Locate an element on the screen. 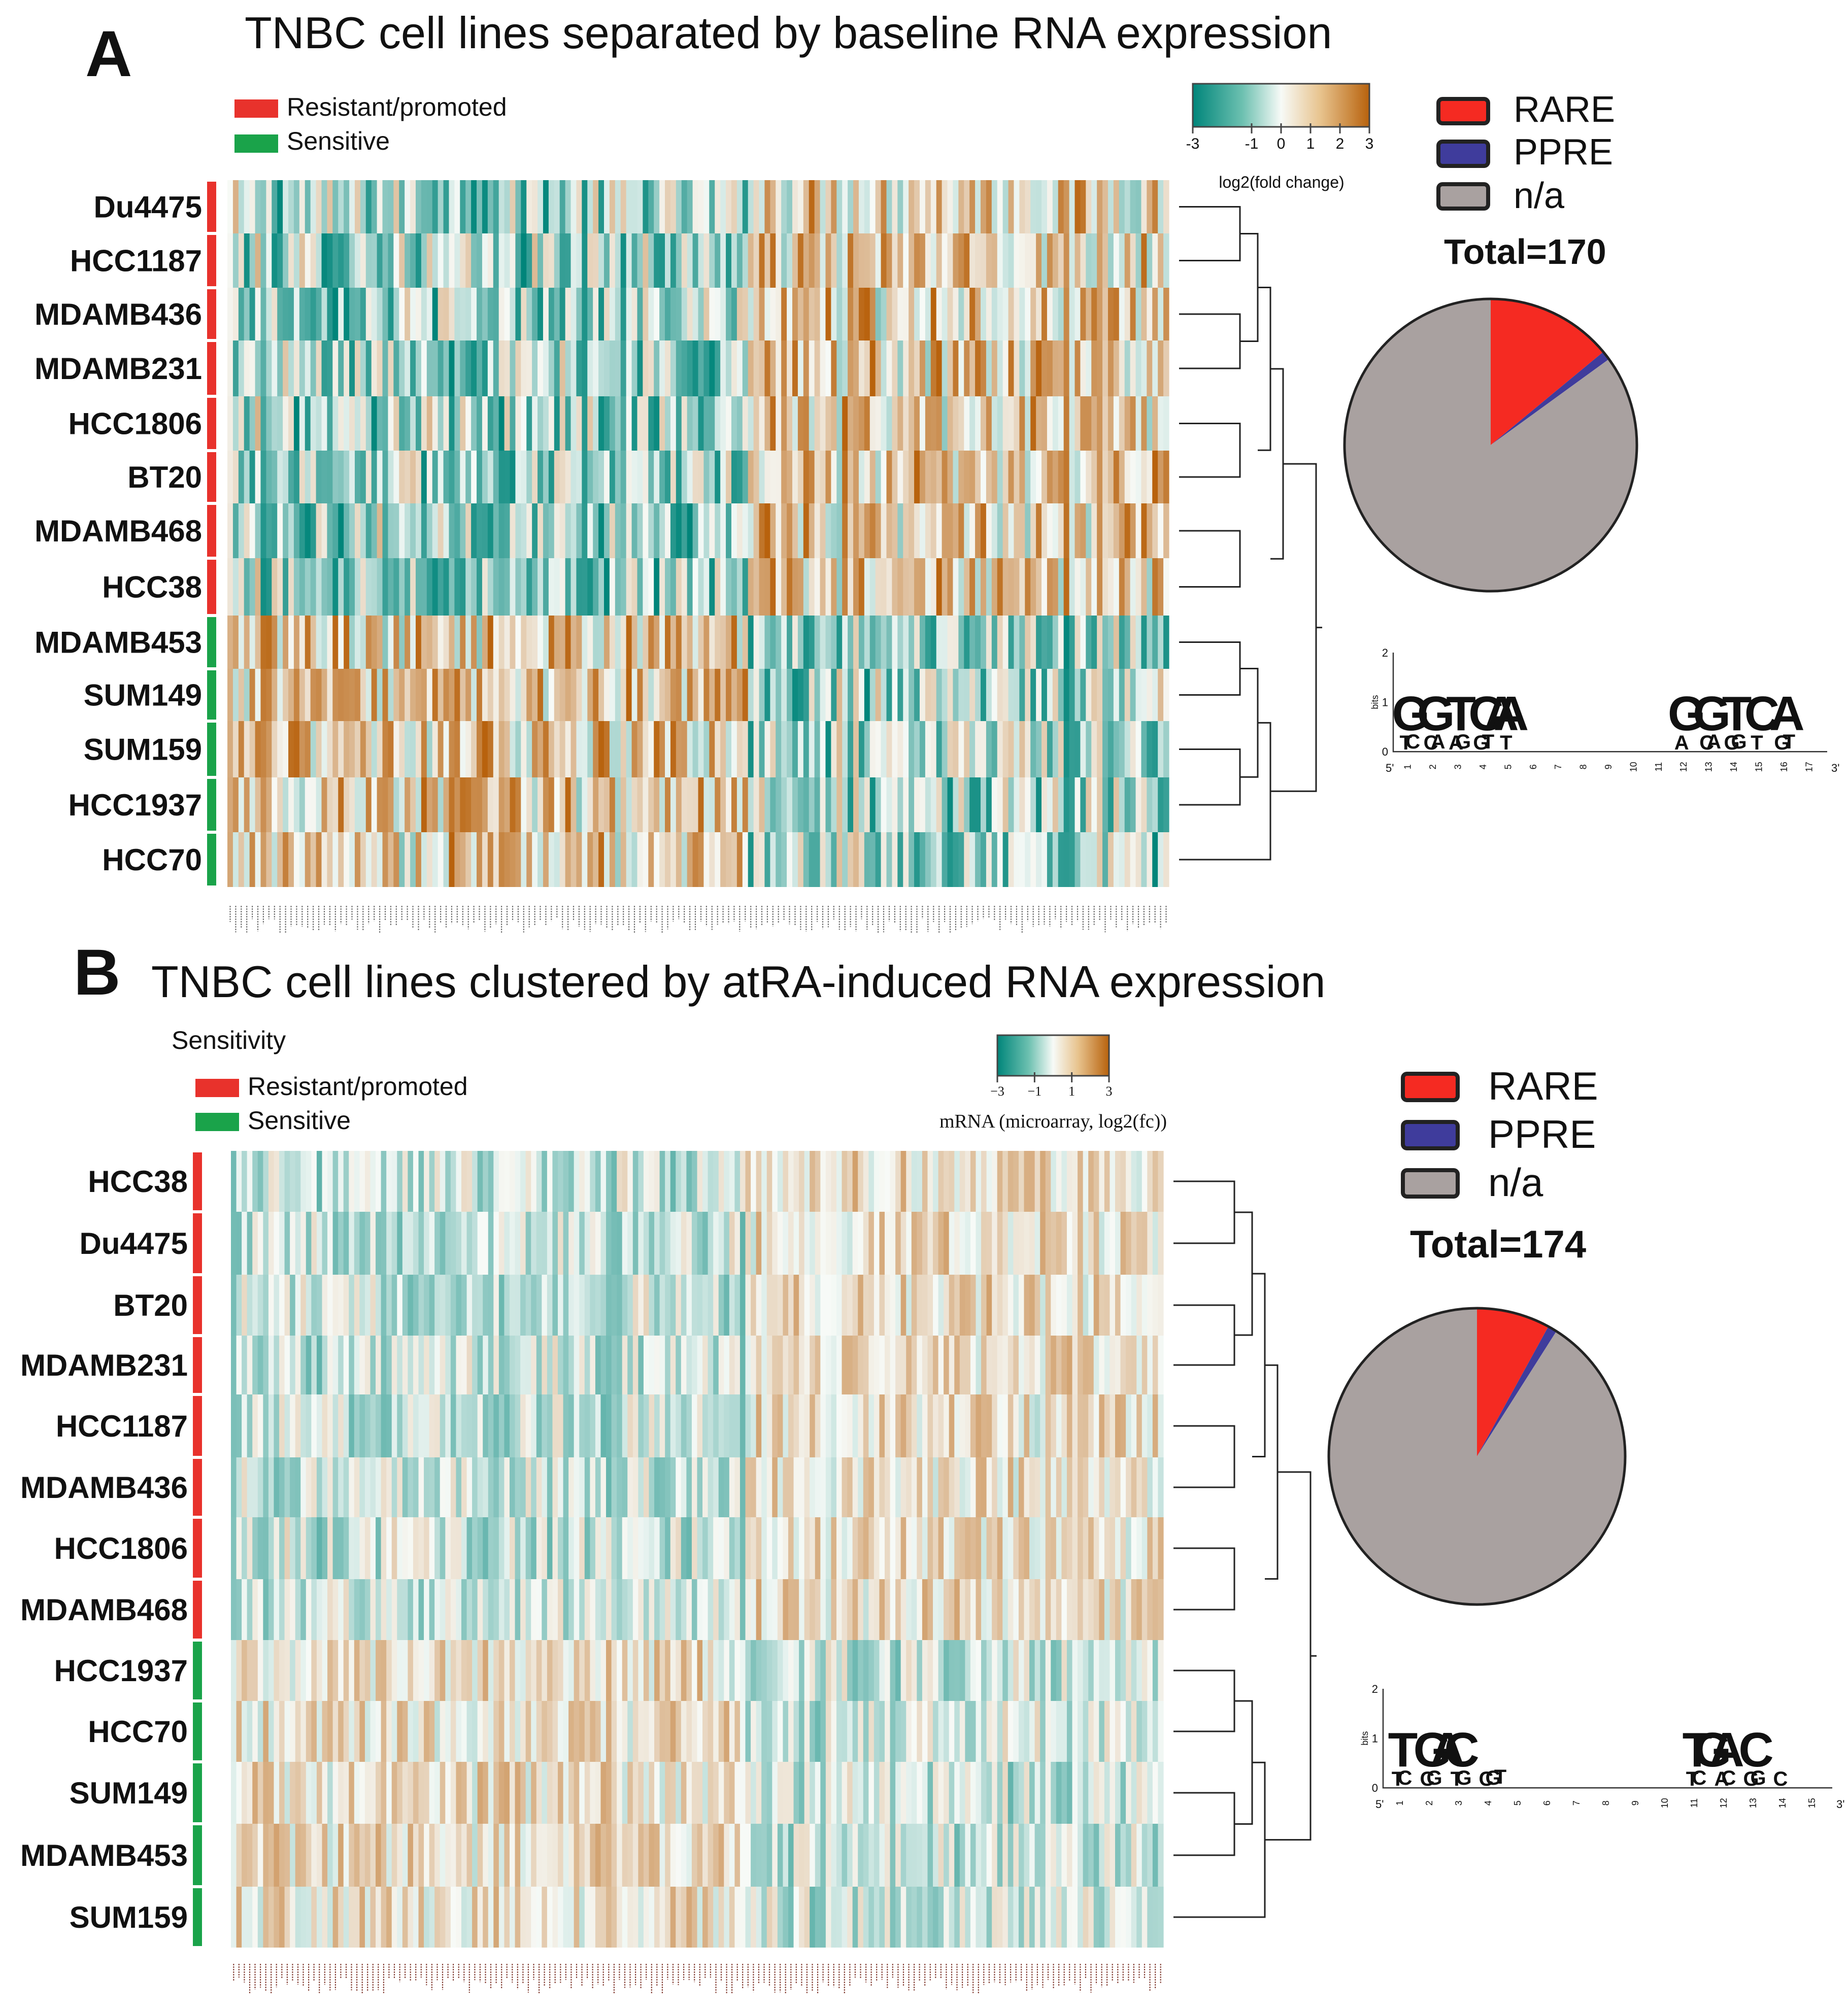 The image size is (1848, 2011). colorbar-b-ticks: −3 −1 1 3 is located at coordinates (1051, 1085).